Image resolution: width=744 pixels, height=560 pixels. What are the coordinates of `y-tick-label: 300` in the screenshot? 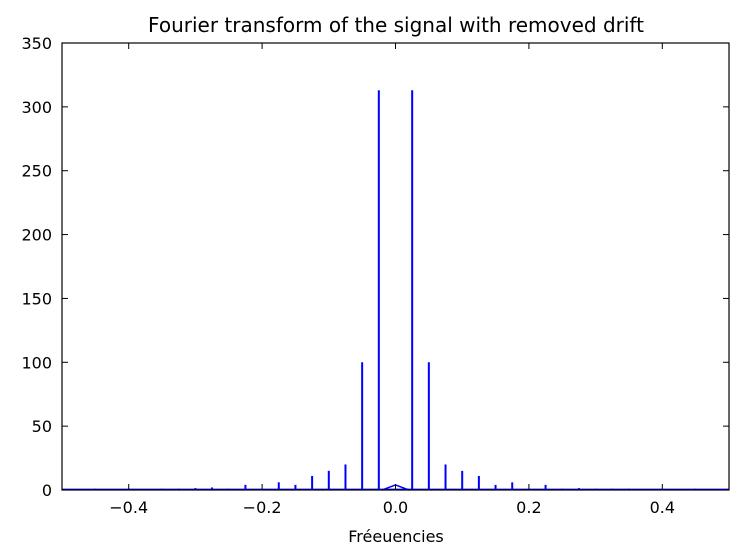 It's located at (36, 107).